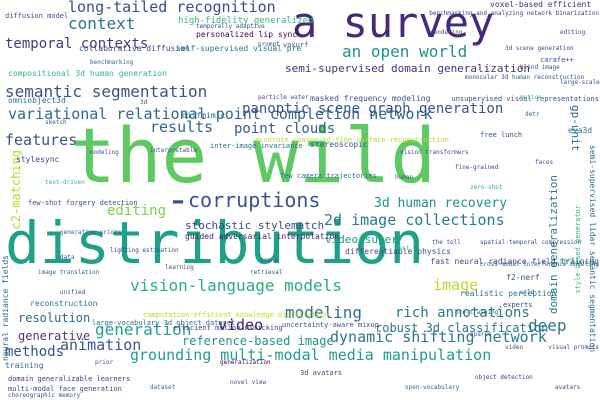 This screenshot has height=400, width=600. Describe the element at coordinates (172, 8) in the screenshot. I see `word-long-tailed: long-tailed recognition` at that location.